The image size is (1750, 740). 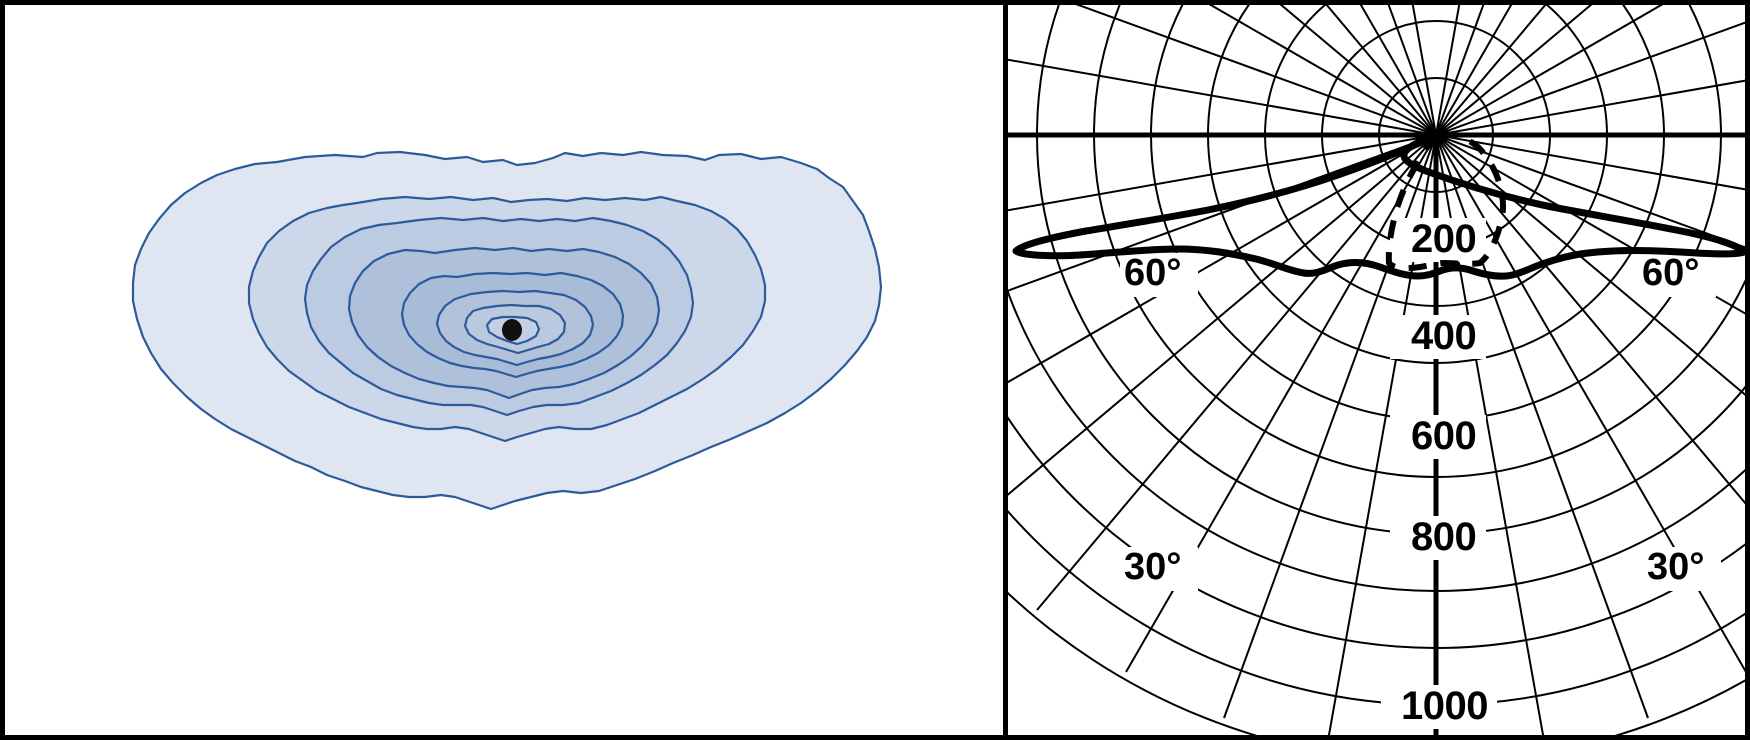 I want to click on angle-label-60-right: 60°, so click(x=1671, y=273).